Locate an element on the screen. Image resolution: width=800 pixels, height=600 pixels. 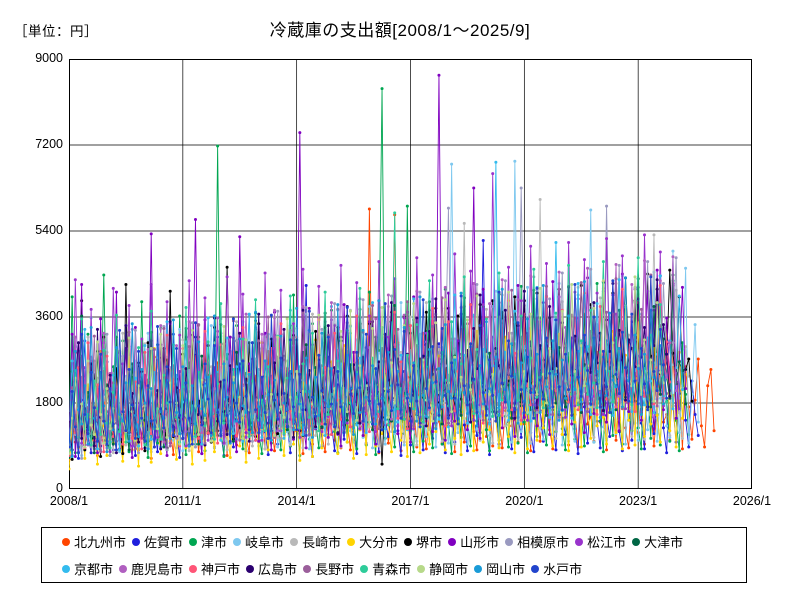
legend-item: 水戸市 is located at coordinates (556, 568).